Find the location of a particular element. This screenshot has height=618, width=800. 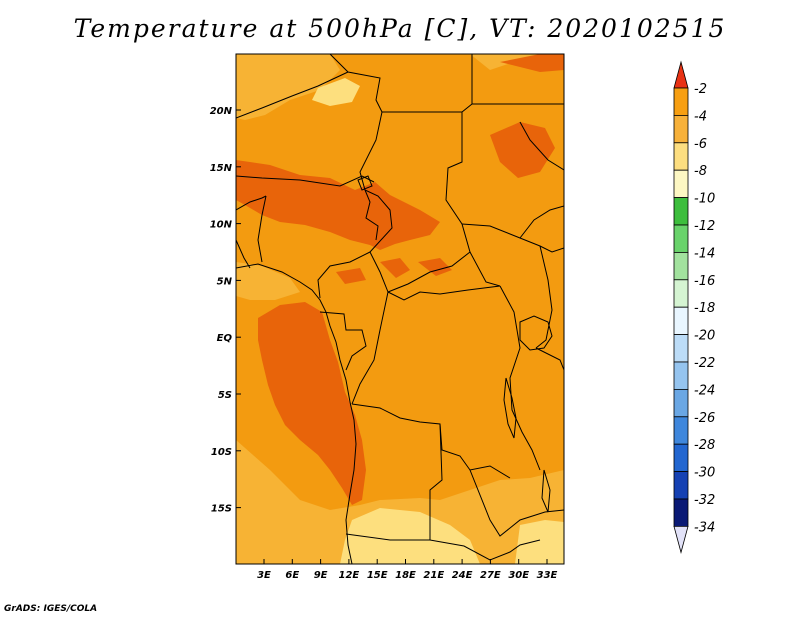

border-nigeria is located at coordinates (305, 181).